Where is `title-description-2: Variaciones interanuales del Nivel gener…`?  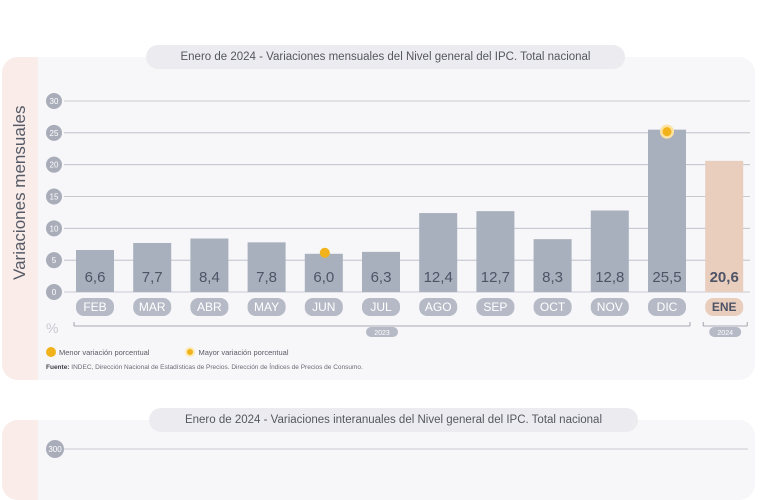 title-description-2: Variaciones interanuales del Nivel gener… is located at coordinates (436, 420).